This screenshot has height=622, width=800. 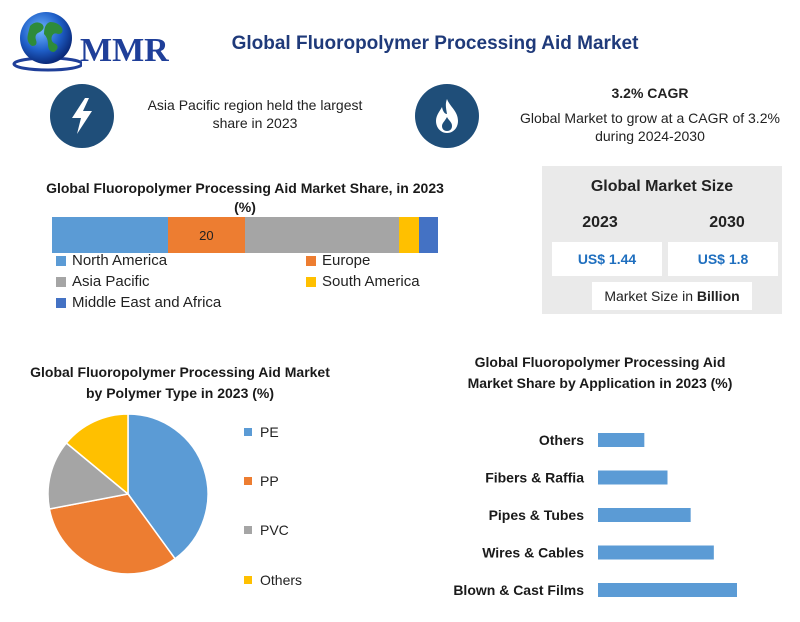 I want to click on pie-legend-item: PVC, so click(x=266, y=530).